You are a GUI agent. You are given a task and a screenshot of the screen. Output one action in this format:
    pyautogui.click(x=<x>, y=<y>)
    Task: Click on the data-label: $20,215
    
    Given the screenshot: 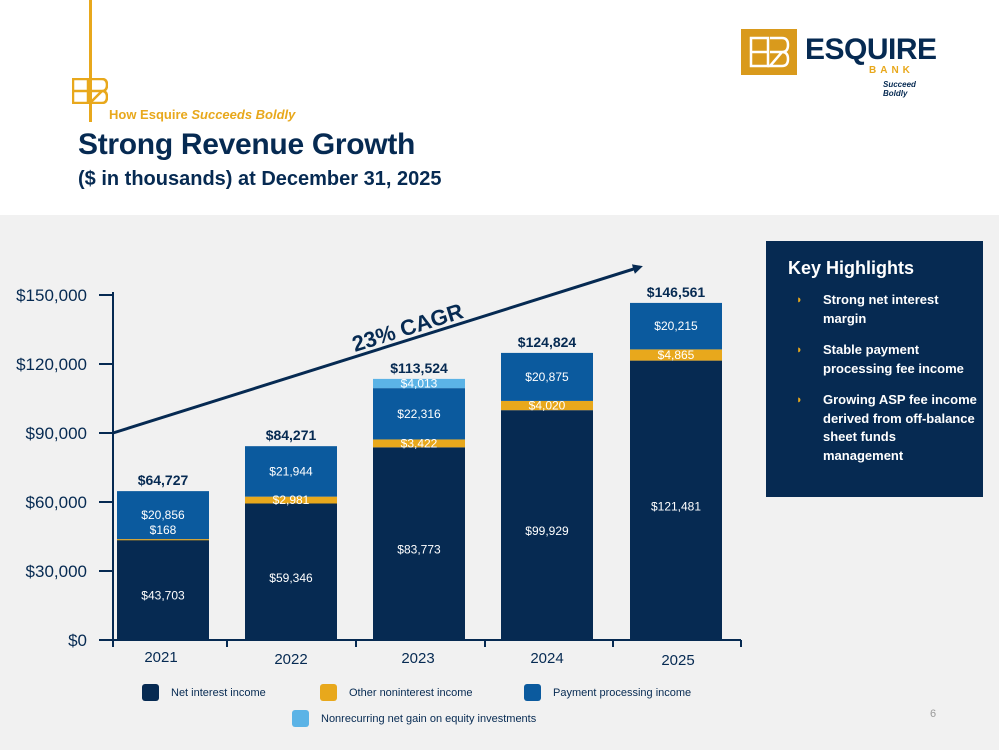 What is the action you would take?
    pyautogui.click(x=676, y=326)
    